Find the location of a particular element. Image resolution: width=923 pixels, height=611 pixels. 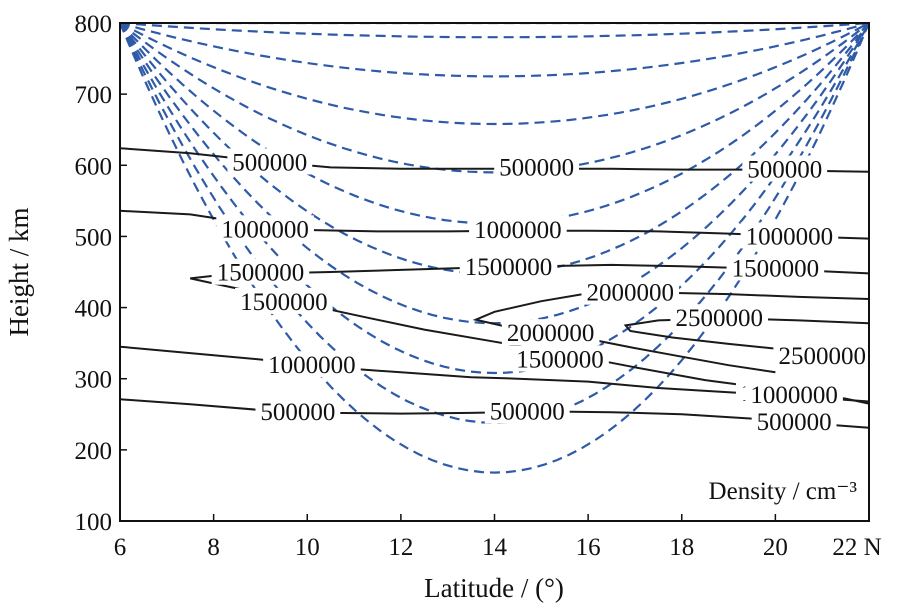

x-tick-label: 6 is located at coordinates (120, 547).